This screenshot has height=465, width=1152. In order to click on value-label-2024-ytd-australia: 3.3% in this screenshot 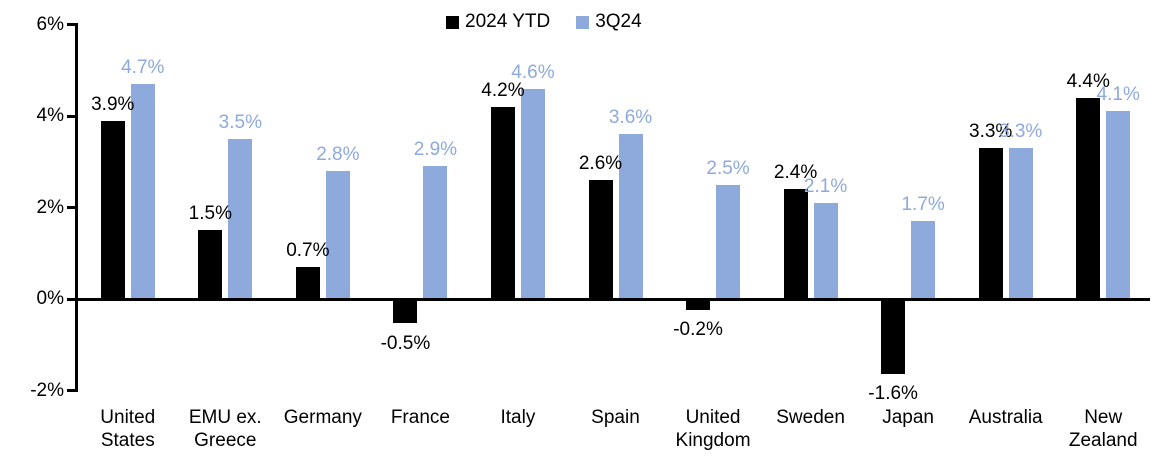, I will do `click(991, 132)`.